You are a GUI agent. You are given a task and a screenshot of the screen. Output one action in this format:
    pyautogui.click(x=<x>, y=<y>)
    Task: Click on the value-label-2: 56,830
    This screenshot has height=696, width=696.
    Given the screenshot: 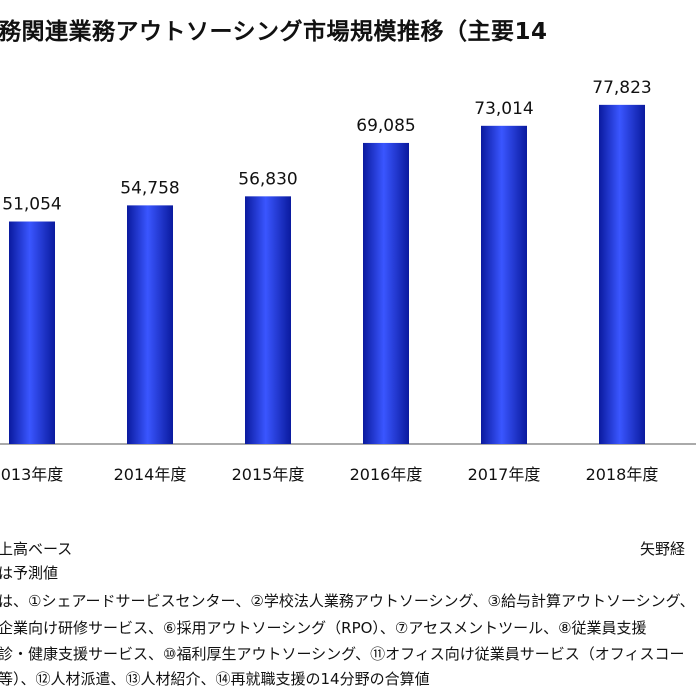 What is the action you would take?
    pyautogui.click(x=267, y=179)
    